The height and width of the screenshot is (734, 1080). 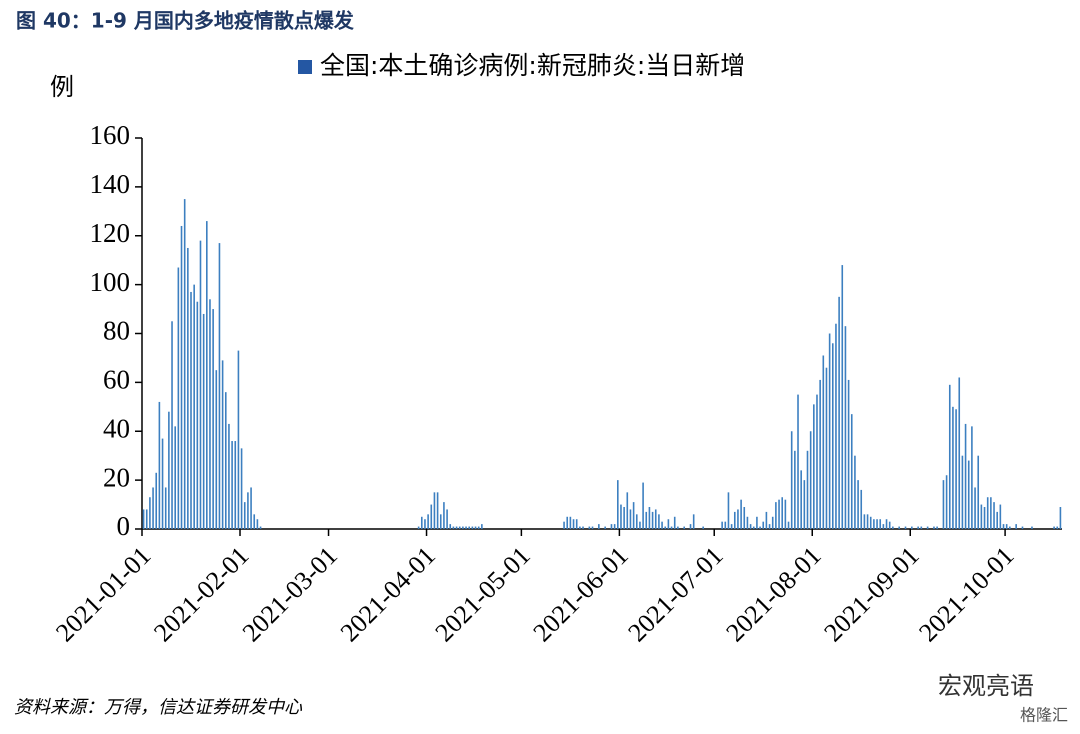 What do you see at coordinates (675, 594) in the screenshot?
I see `x-tick-label: 2021-07-01` at bounding box center [675, 594].